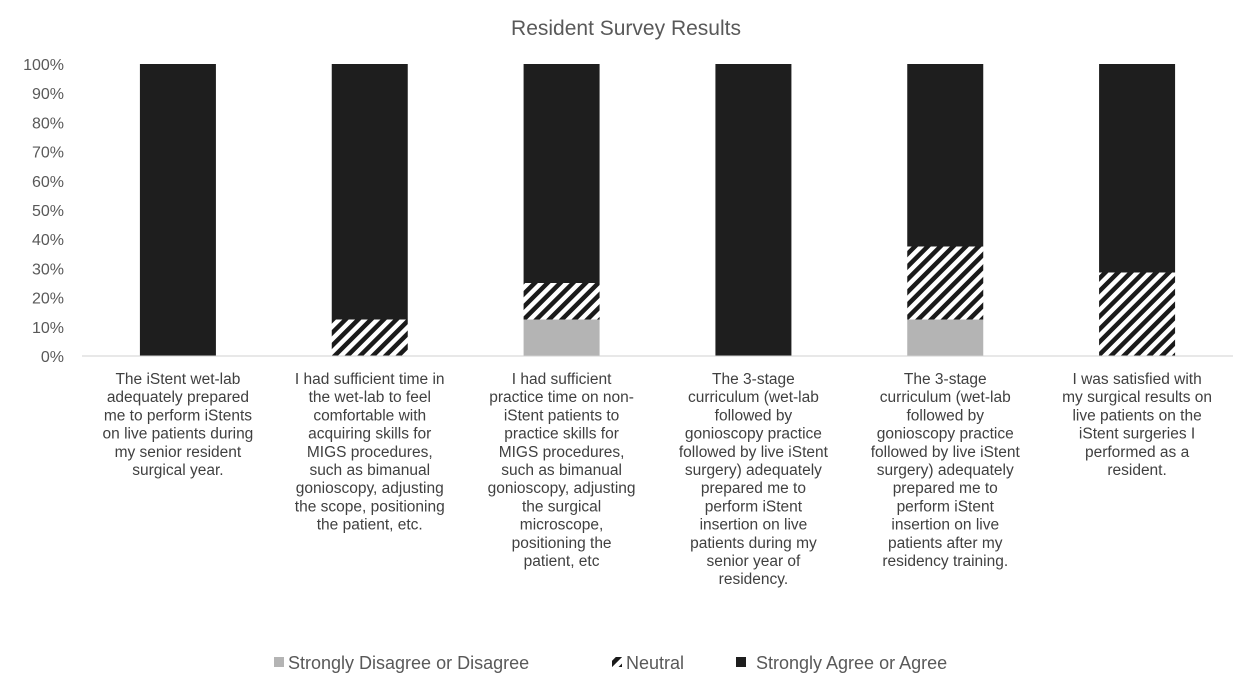 The height and width of the screenshot is (676, 1233). Describe the element at coordinates (561, 506) in the screenshot. I see `category-label-line: the surgical` at that location.